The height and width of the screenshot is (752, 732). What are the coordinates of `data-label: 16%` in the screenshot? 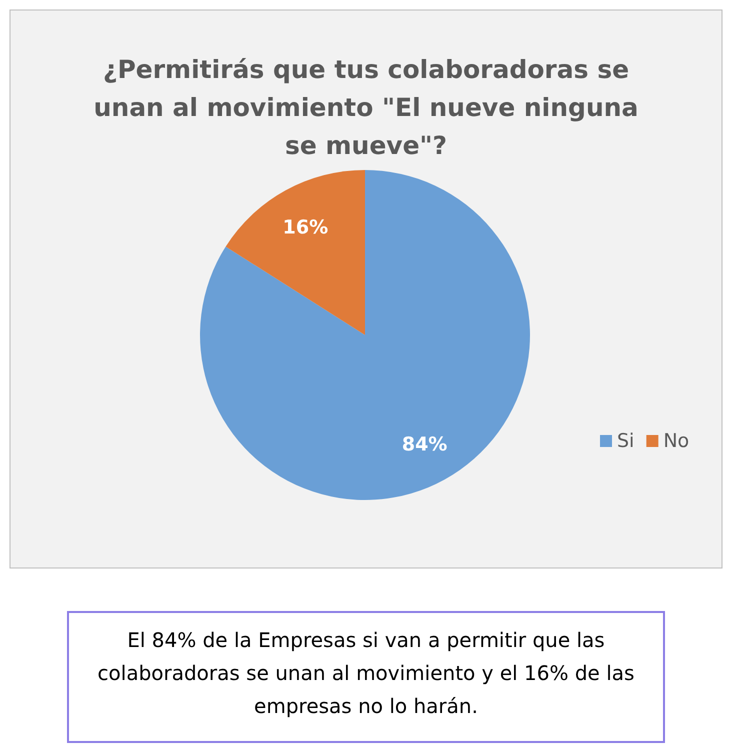 It's located at (305, 227).